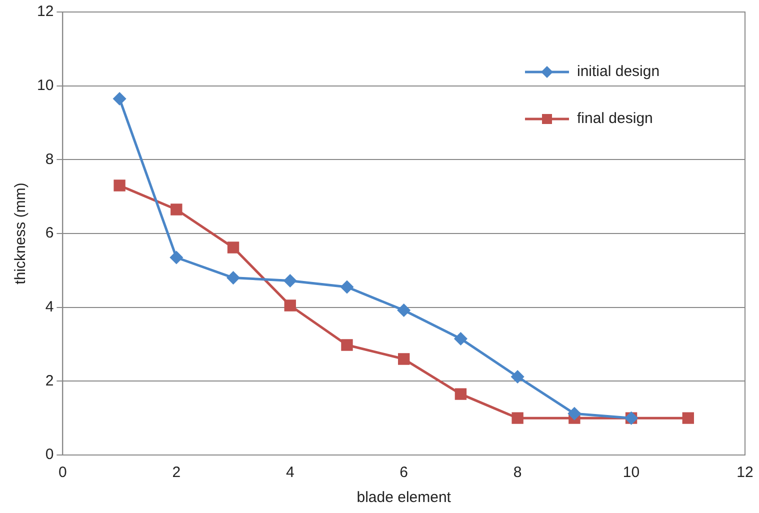 The image size is (759, 513). I want to click on x-tick-label: 10, so click(631, 473).